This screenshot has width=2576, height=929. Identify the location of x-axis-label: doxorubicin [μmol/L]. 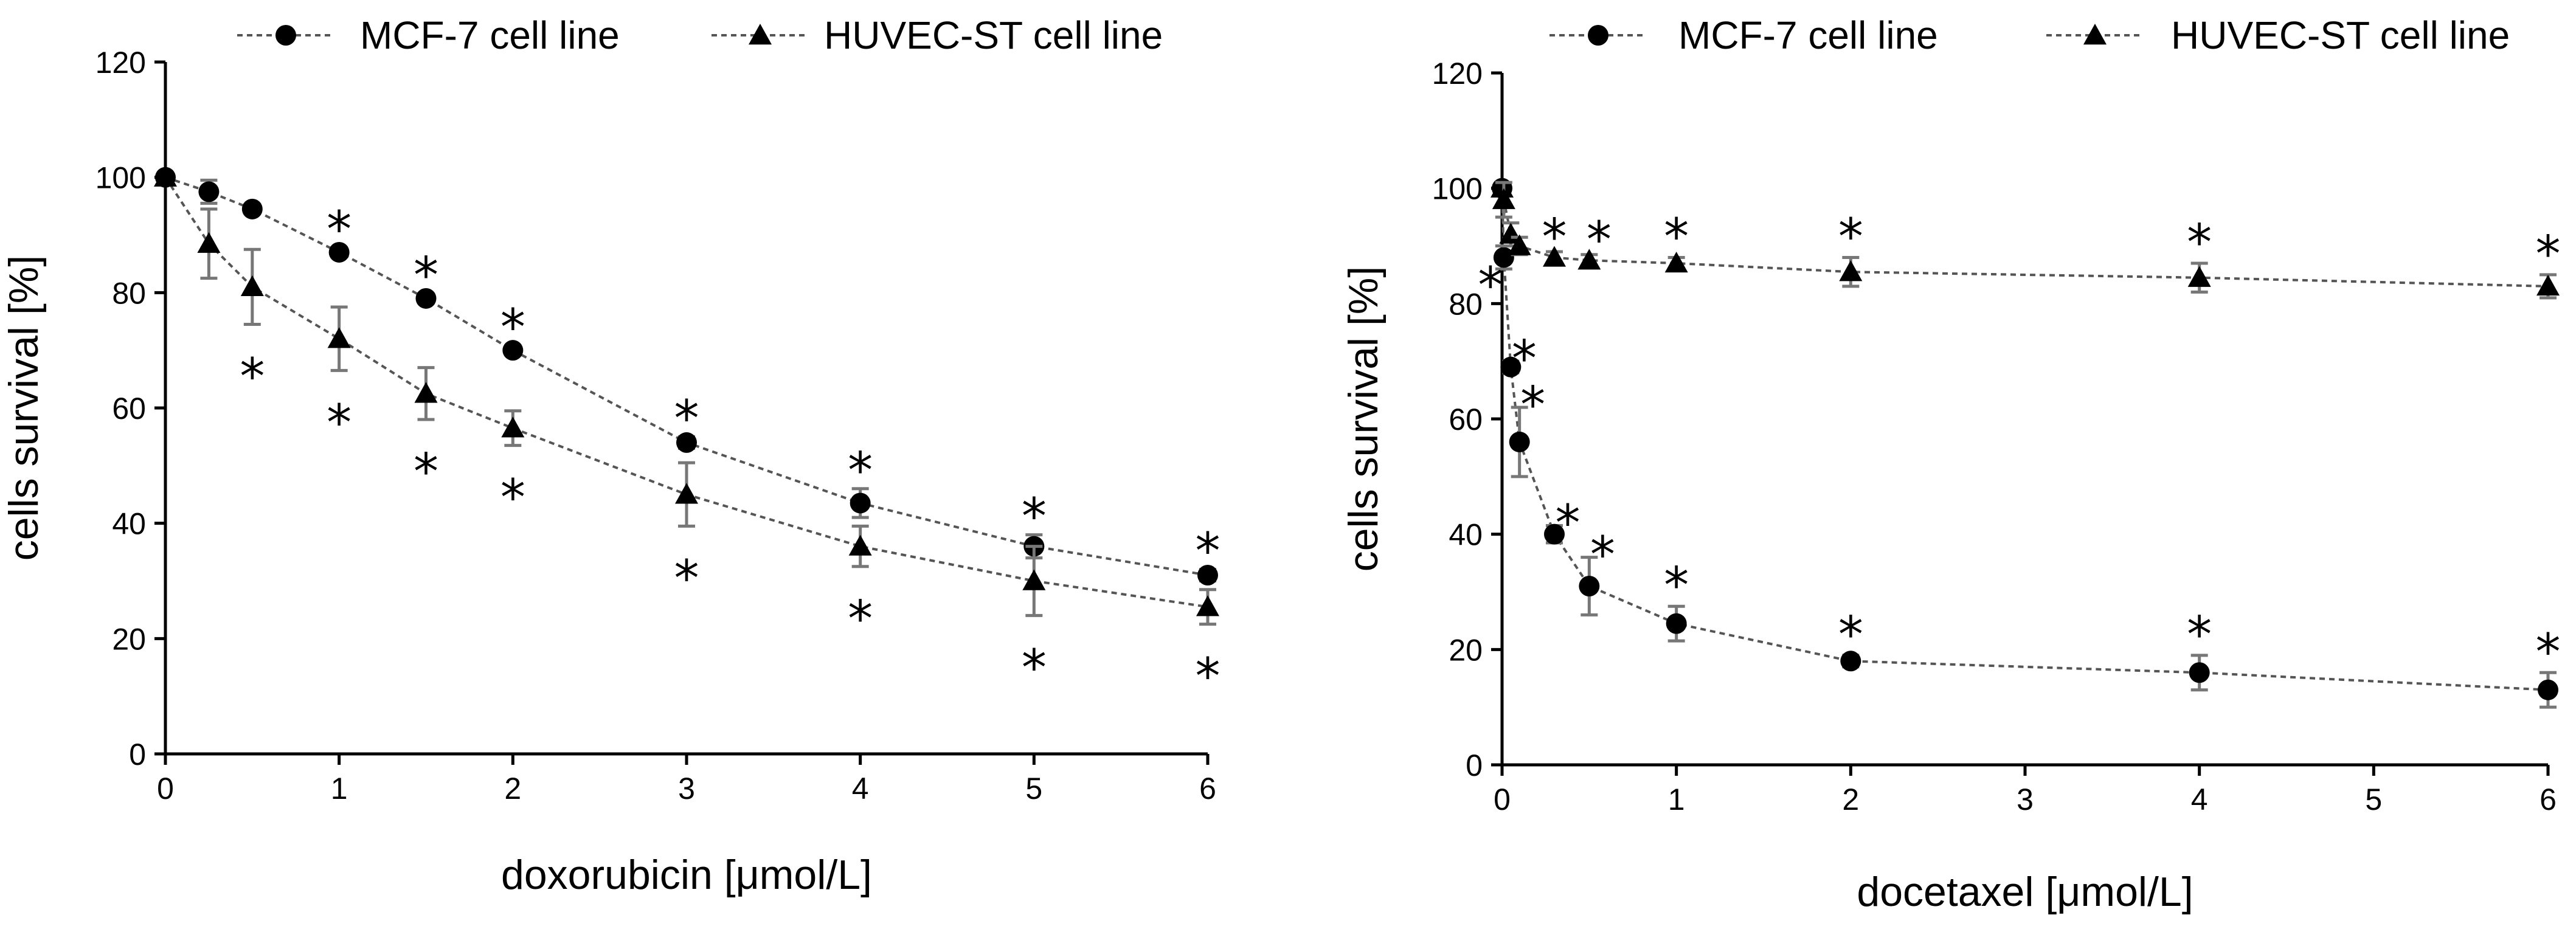
(686, 875).